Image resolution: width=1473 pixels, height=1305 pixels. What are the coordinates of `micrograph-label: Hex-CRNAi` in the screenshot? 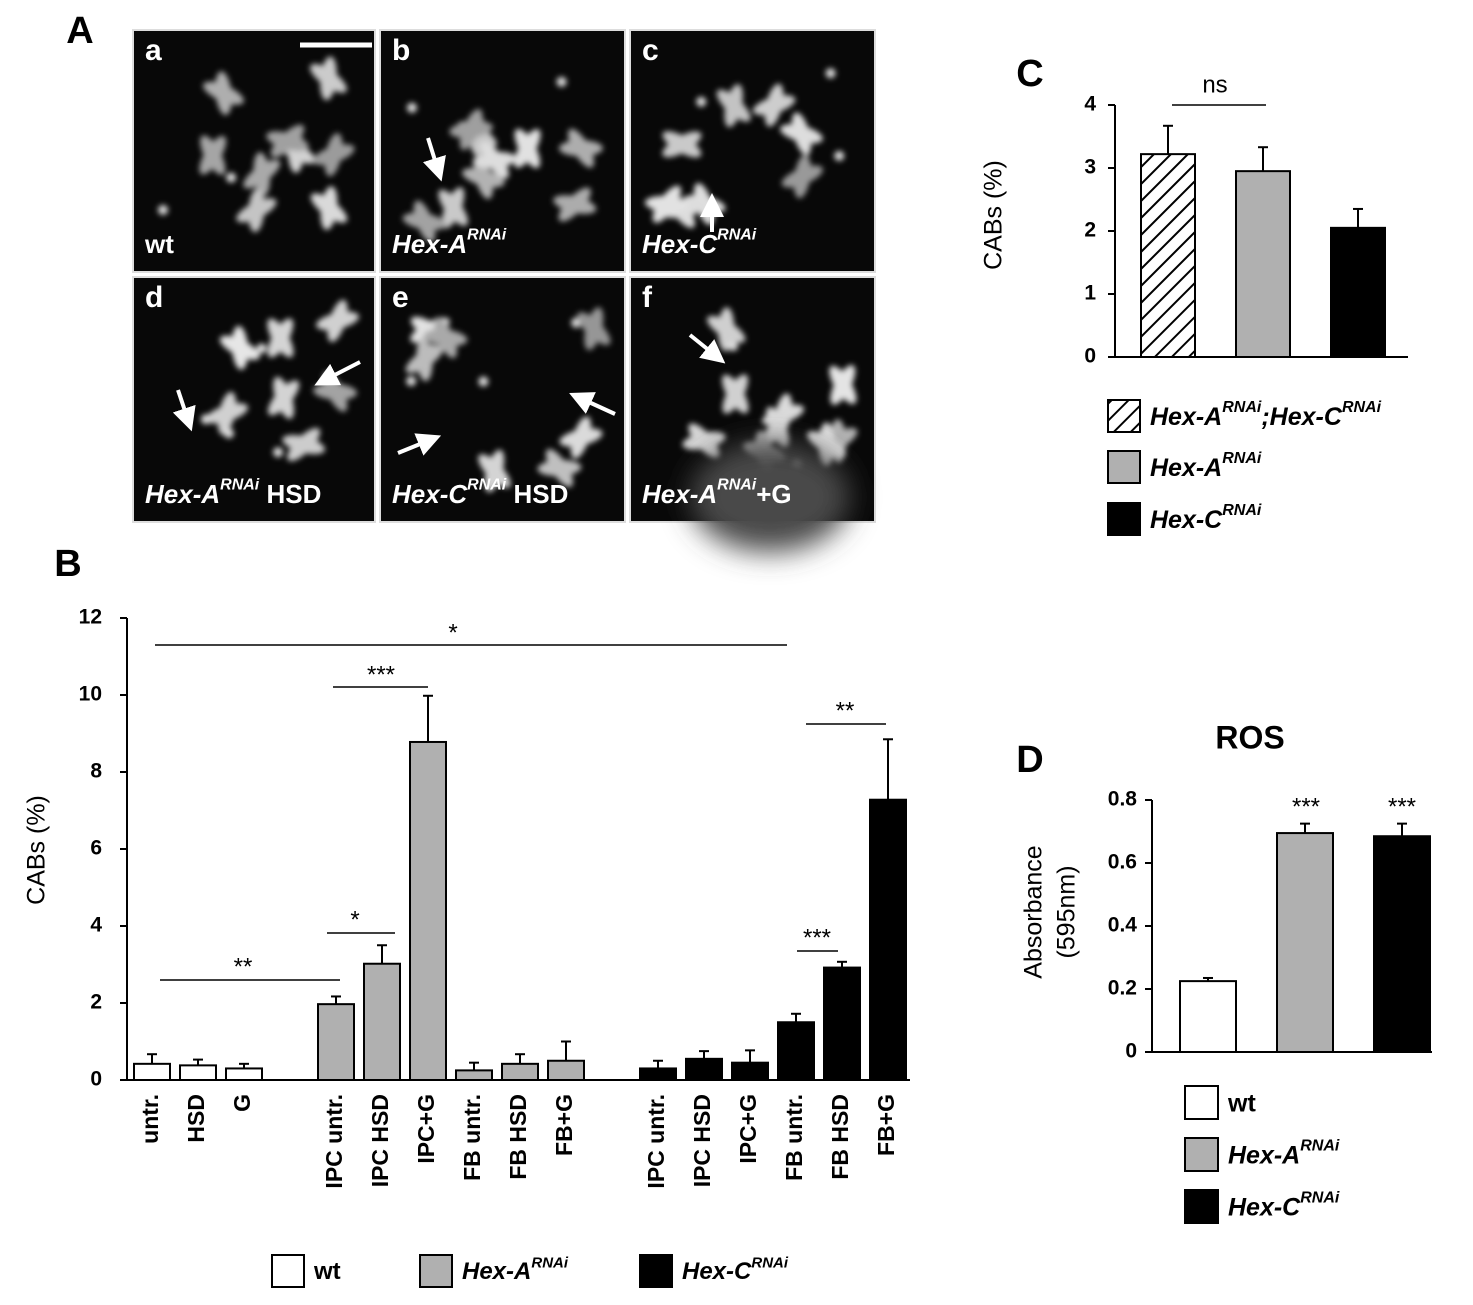 It's located at (699, 243).